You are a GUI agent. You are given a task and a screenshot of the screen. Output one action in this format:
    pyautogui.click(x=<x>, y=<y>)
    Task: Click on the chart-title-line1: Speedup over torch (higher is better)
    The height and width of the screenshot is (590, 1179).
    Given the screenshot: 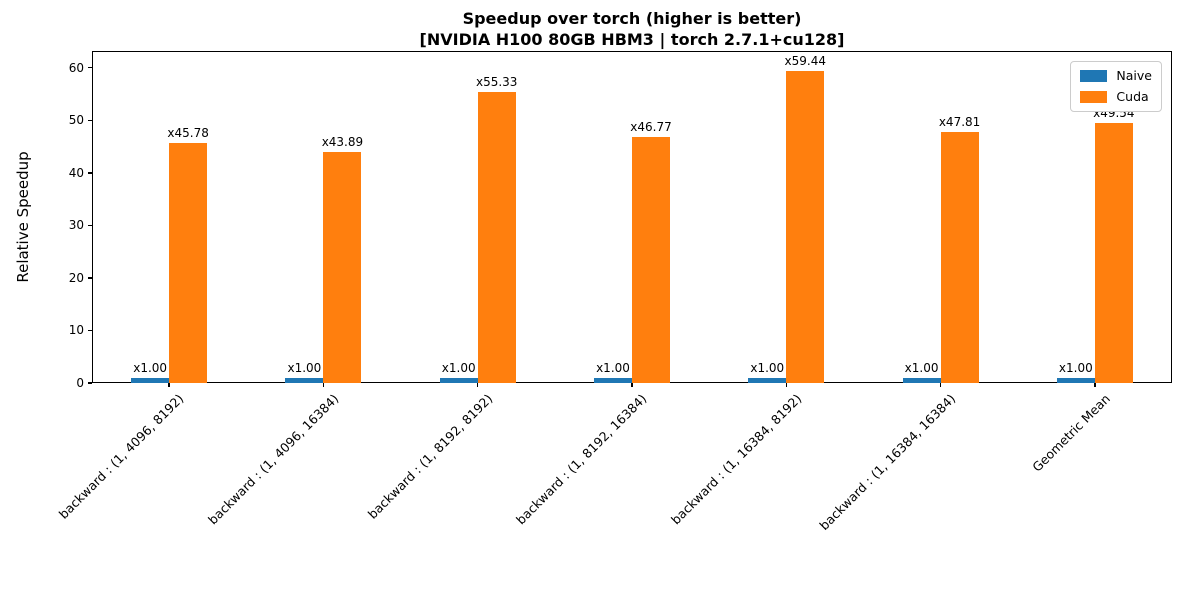 What is the action you would take?
    pyautogui.click(x=632, y=18)
    